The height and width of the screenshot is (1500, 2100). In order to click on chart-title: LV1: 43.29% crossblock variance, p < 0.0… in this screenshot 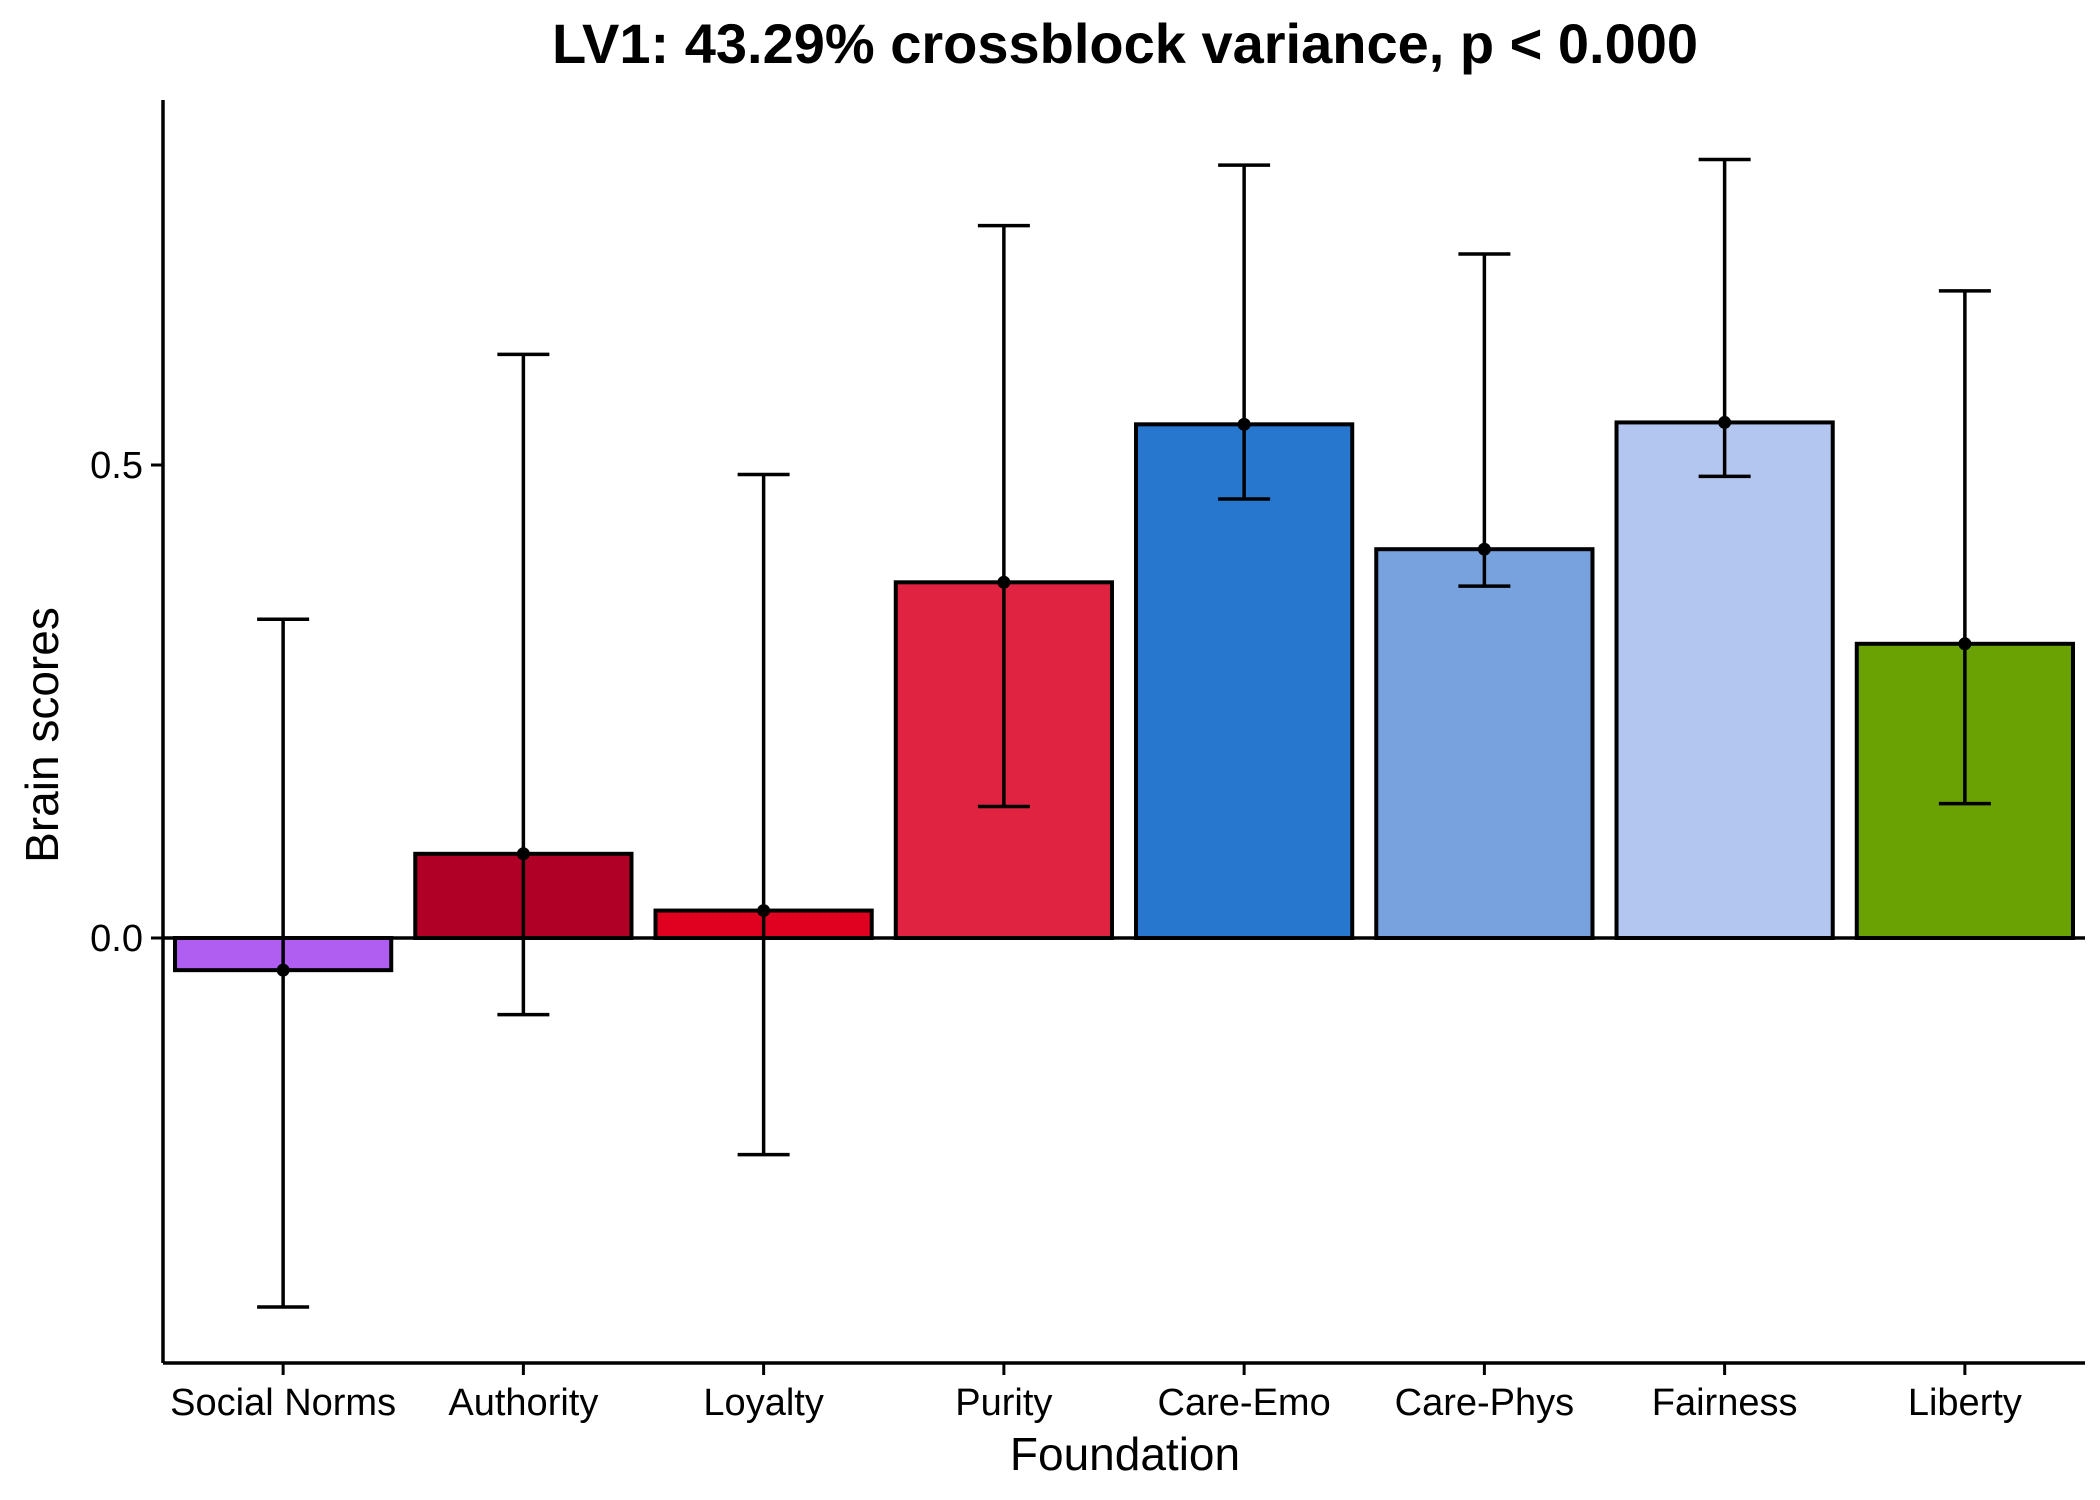, I will do `click(1125, 43)`.